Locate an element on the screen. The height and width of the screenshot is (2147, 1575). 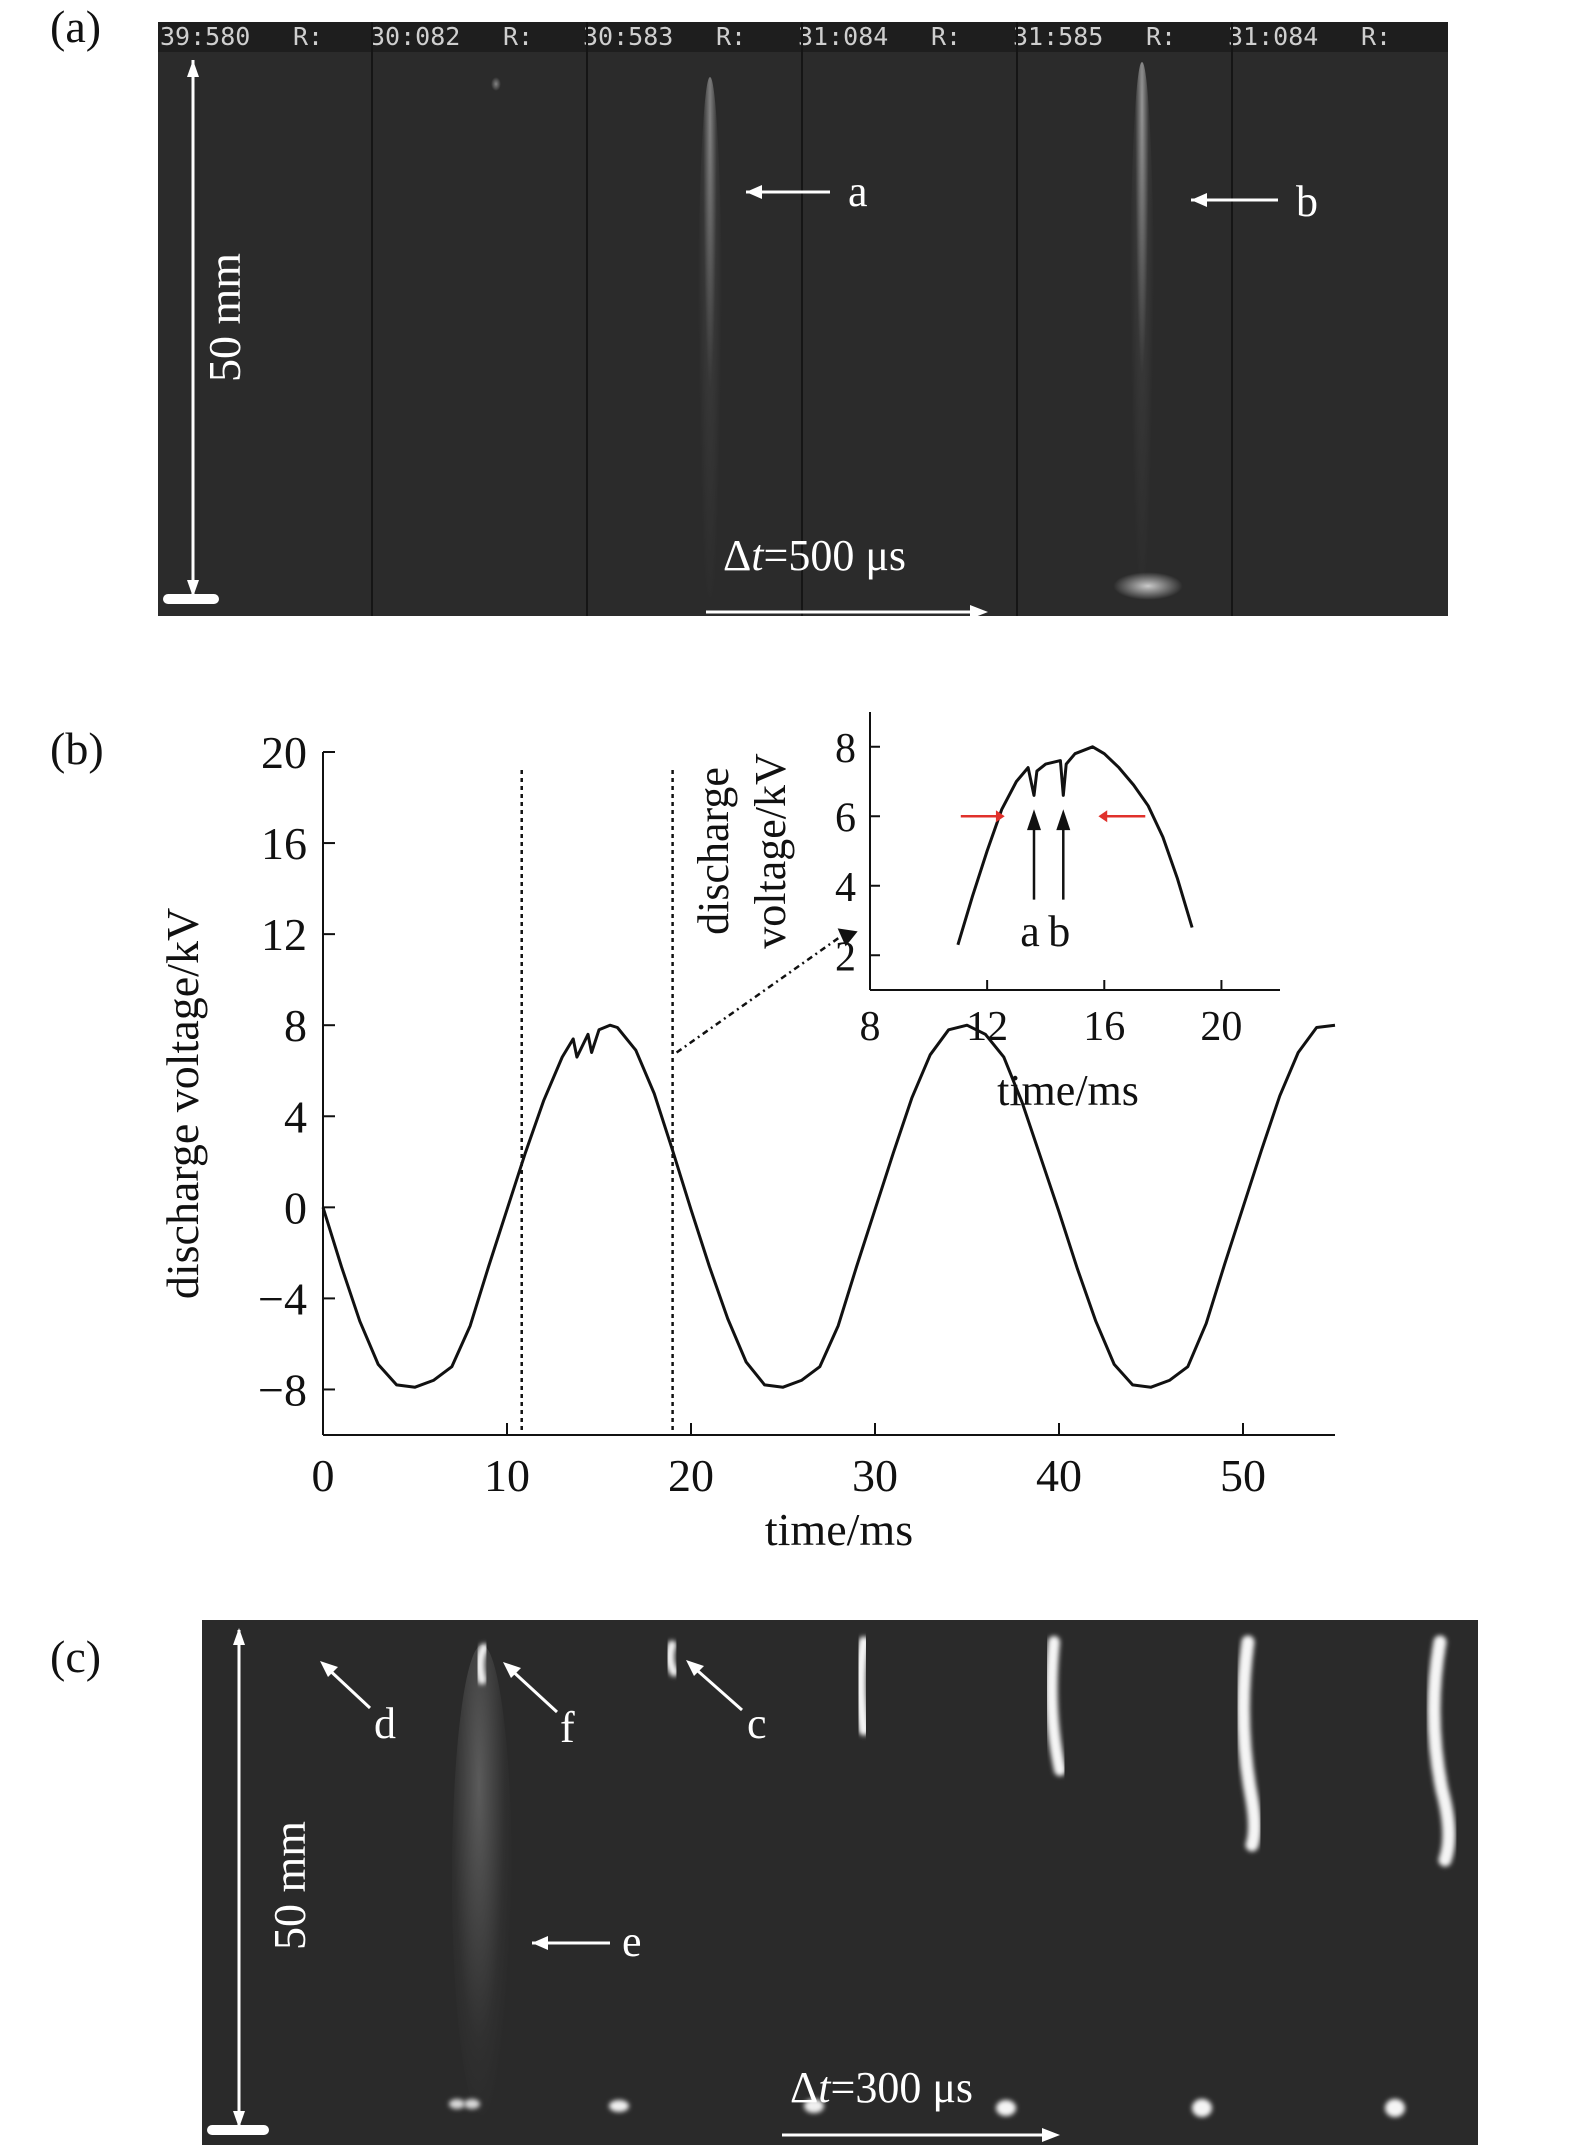
zoom-arrowhead-icon is located at coordinates (847, 937).